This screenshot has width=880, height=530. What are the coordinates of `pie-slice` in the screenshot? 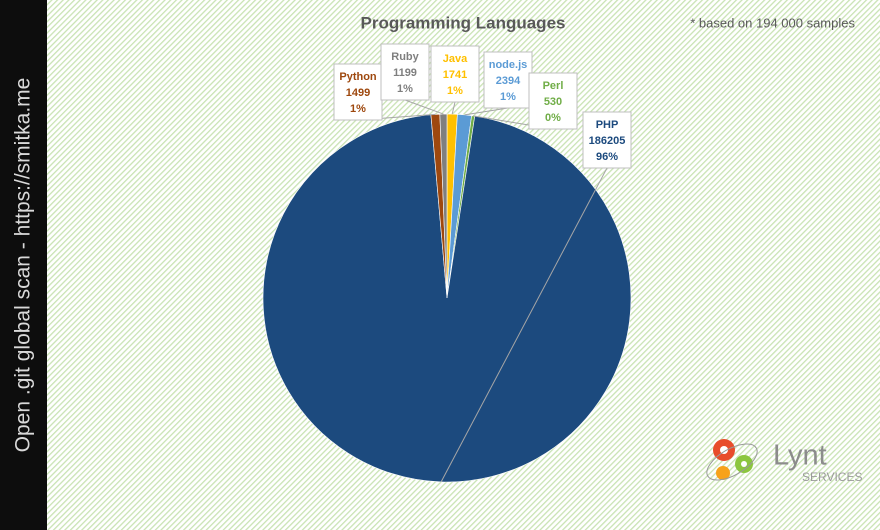 It's located at (443, 206).